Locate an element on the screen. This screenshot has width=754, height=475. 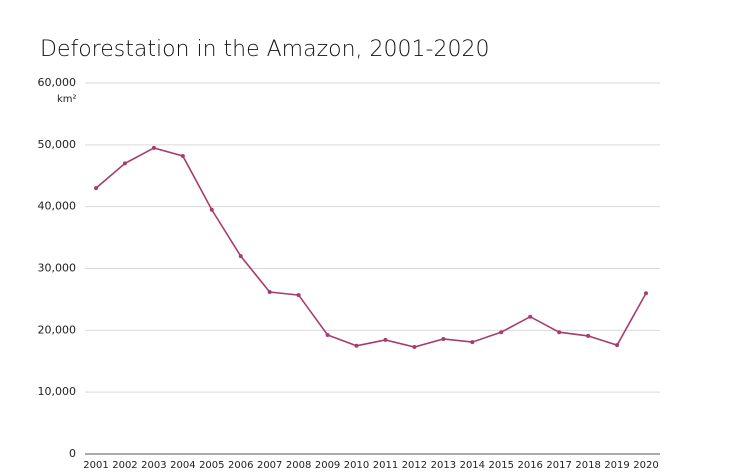
chart-title: Deforestation in the Amazon, 2001-2020 is located at coordinates (264, 49).